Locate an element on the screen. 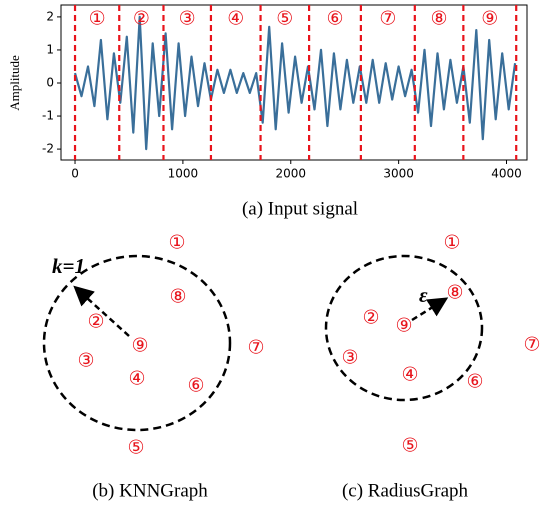 This screenshot has width=550, height=510. knn-circle is located at coordinates (137, 343).